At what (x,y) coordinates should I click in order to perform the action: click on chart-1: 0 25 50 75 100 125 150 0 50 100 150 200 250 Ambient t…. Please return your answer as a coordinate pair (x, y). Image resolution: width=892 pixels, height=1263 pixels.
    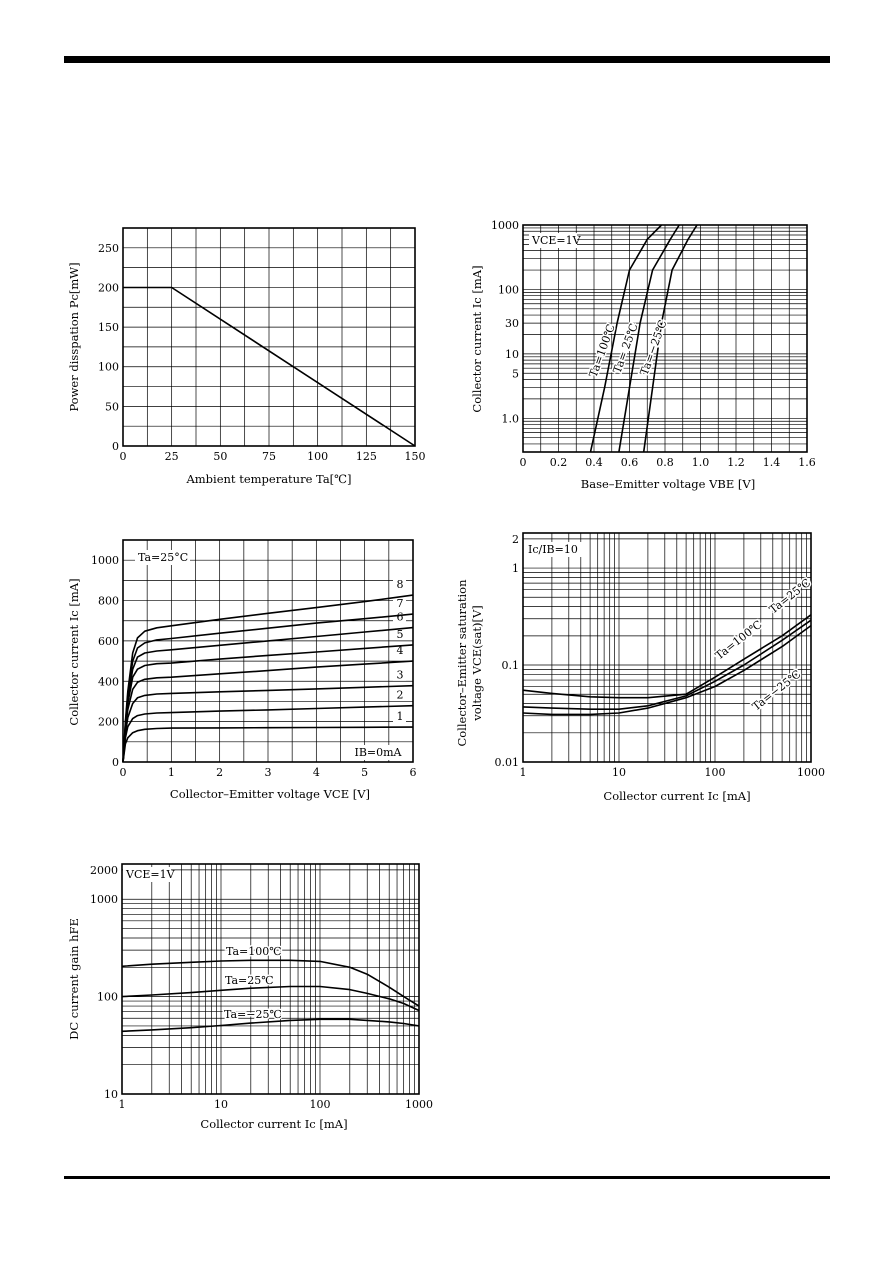
    Looking at the image, I should click on (246, 356).